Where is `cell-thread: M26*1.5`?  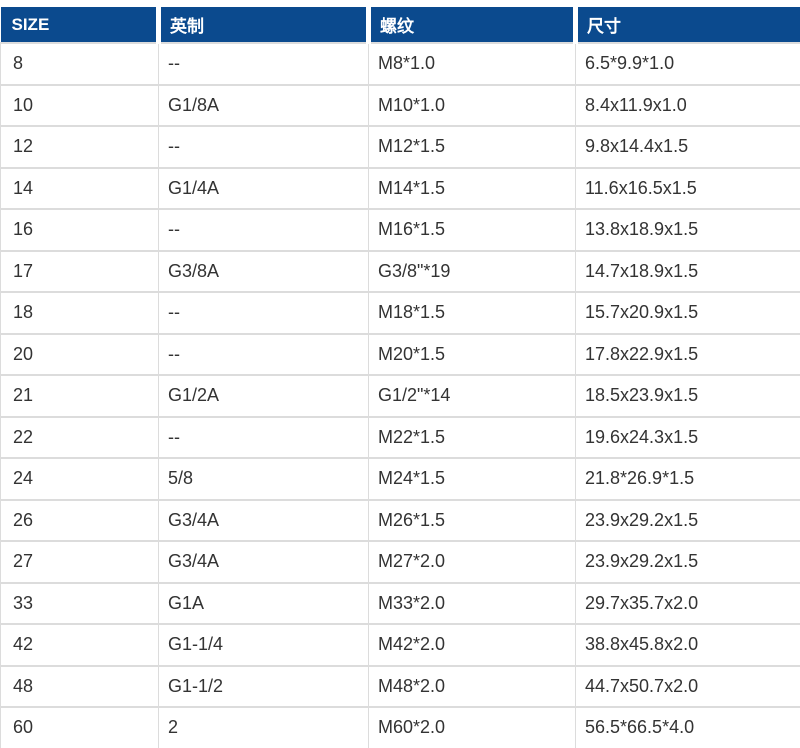
cell-thread: M26*1.5 is located at coordinates (472, 520).